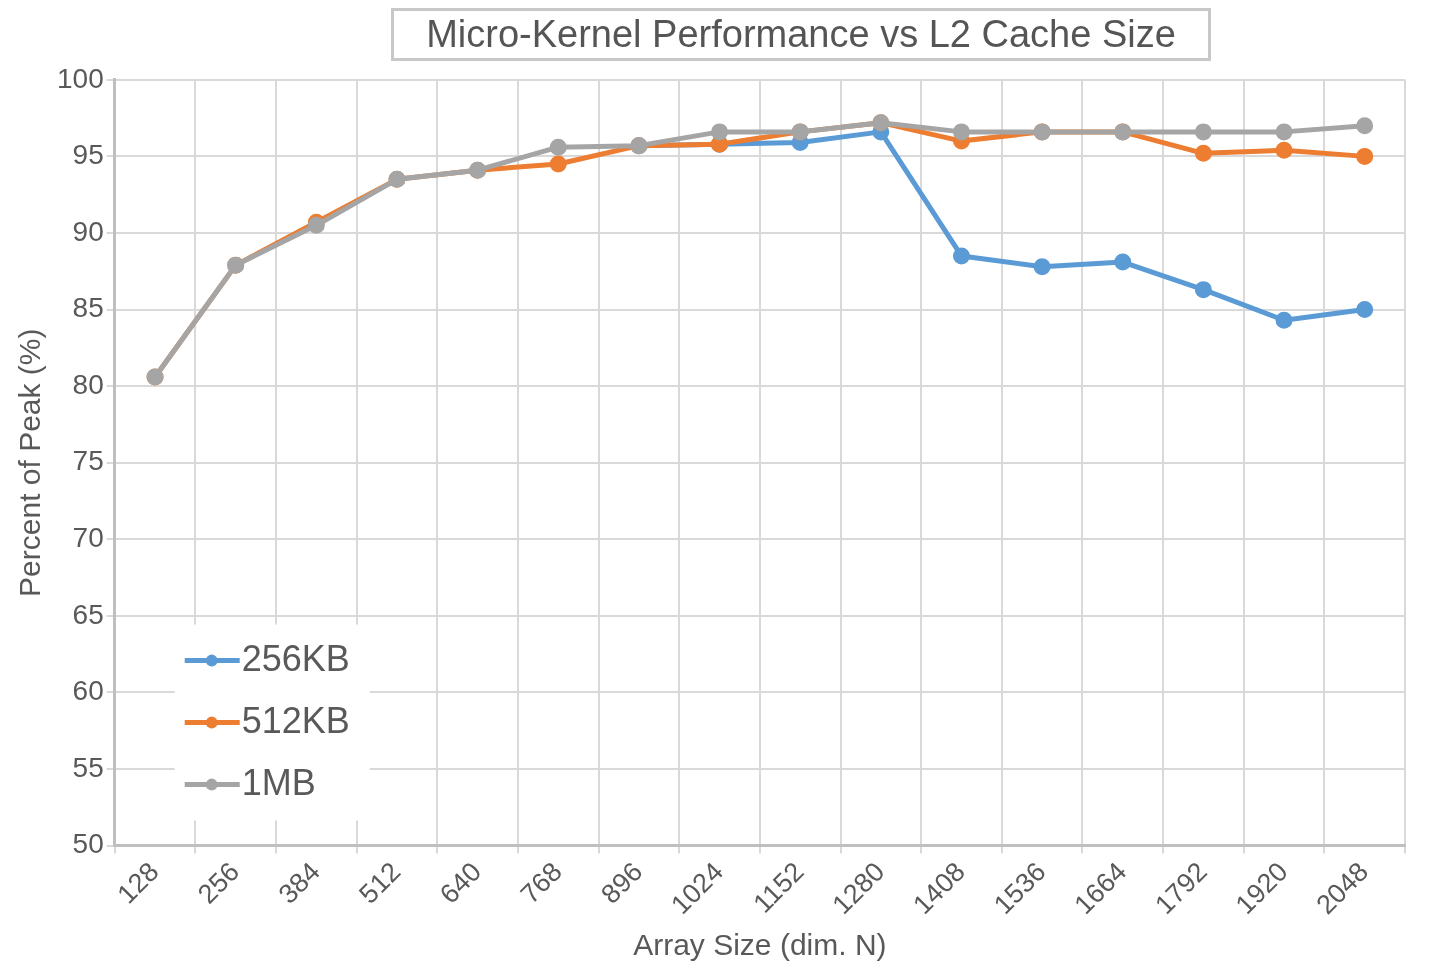 Image resolution: width=1435 pixels, height=974 pixels. I want to click on y-tick-label: 50, so click(88, 844).